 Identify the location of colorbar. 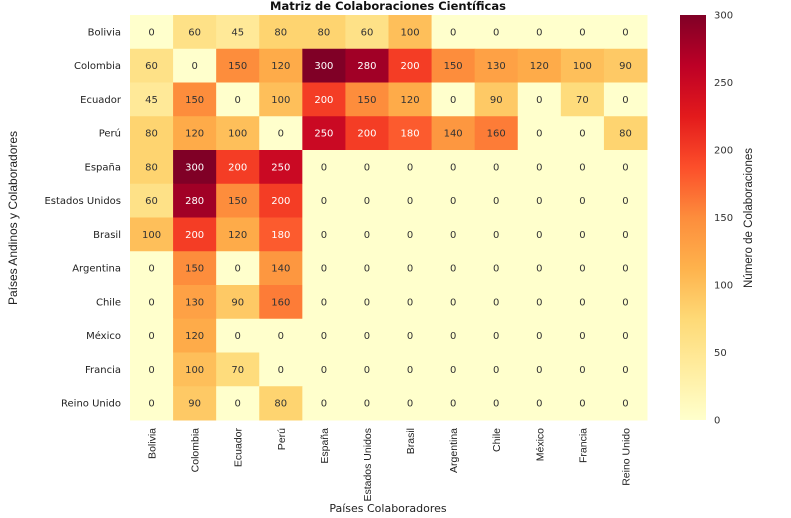
(693, 217).